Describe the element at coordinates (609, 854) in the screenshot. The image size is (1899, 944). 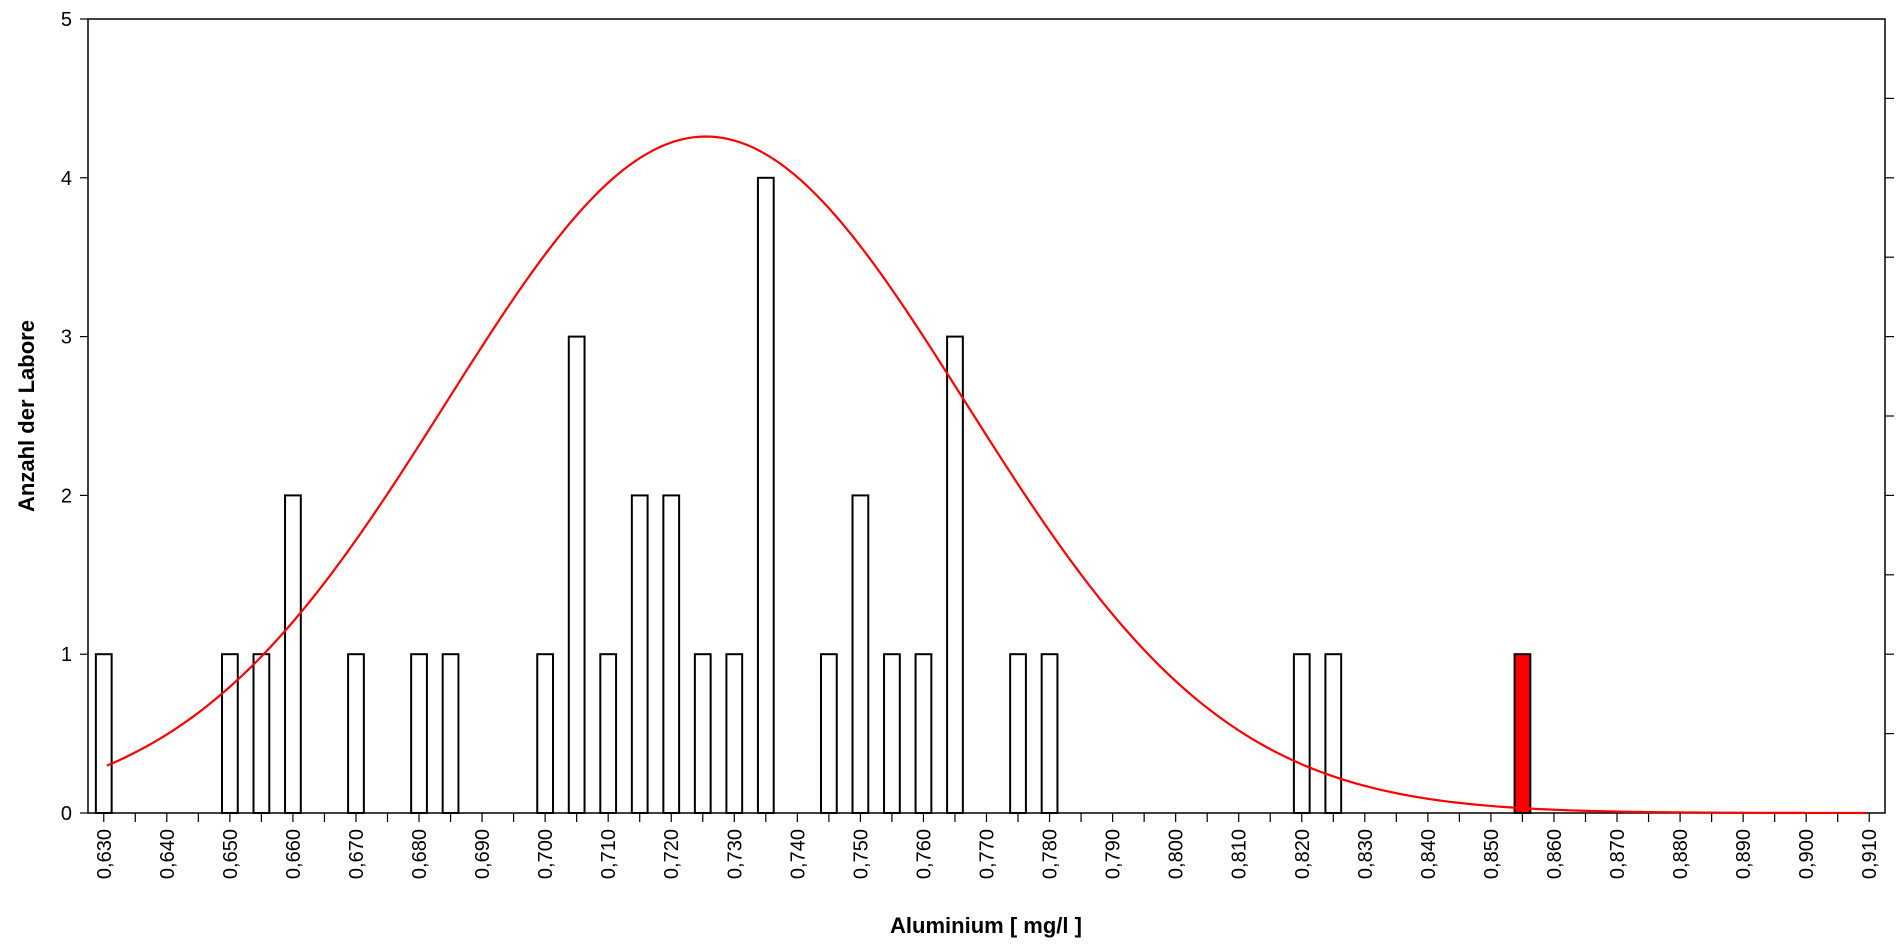
I see `x-tick-label: 0,710` at that location.